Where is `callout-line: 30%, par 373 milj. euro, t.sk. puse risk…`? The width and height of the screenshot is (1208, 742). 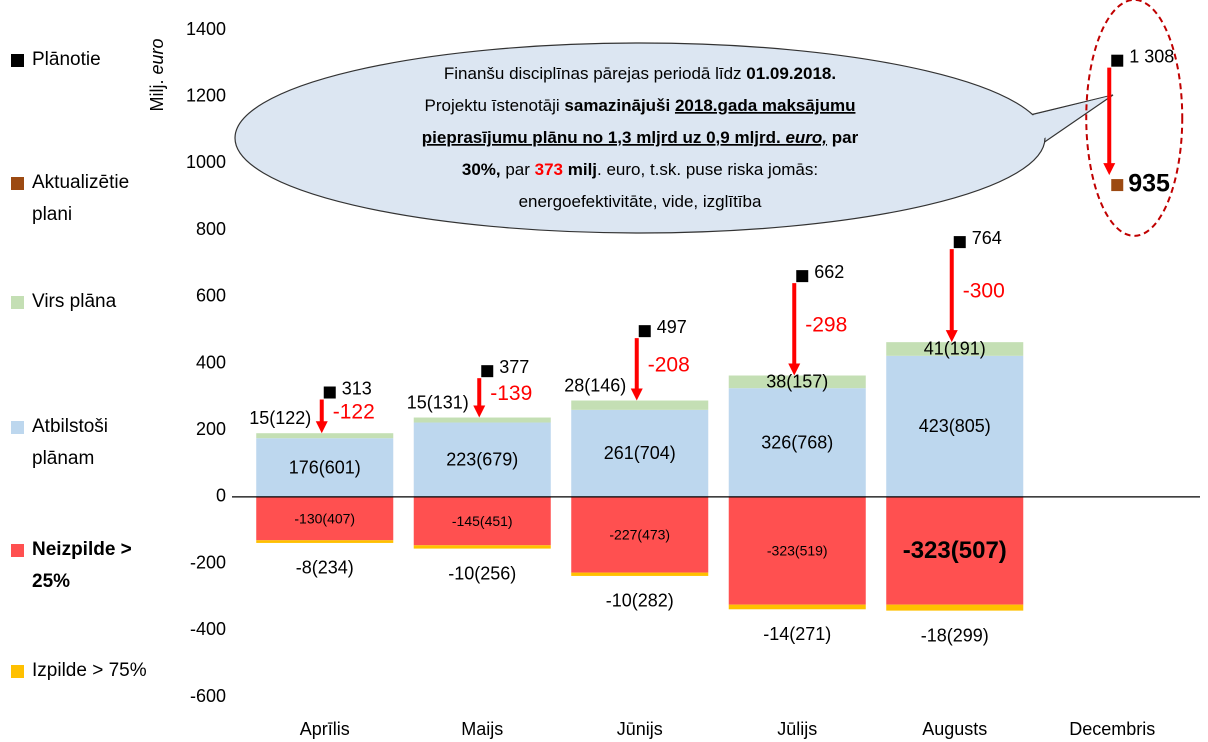
callout-line: 30%, par 373 milj. euro, t.sk. puse risk… is located at coordinates (640, 169).